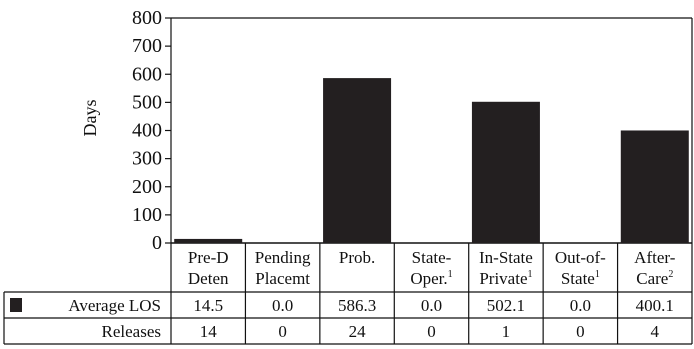 The height and width of the screenshot is (349, 694). Describe the element at coordinates (147, 187) in the screenshot. I see `y-tick-label: 200` at that location.